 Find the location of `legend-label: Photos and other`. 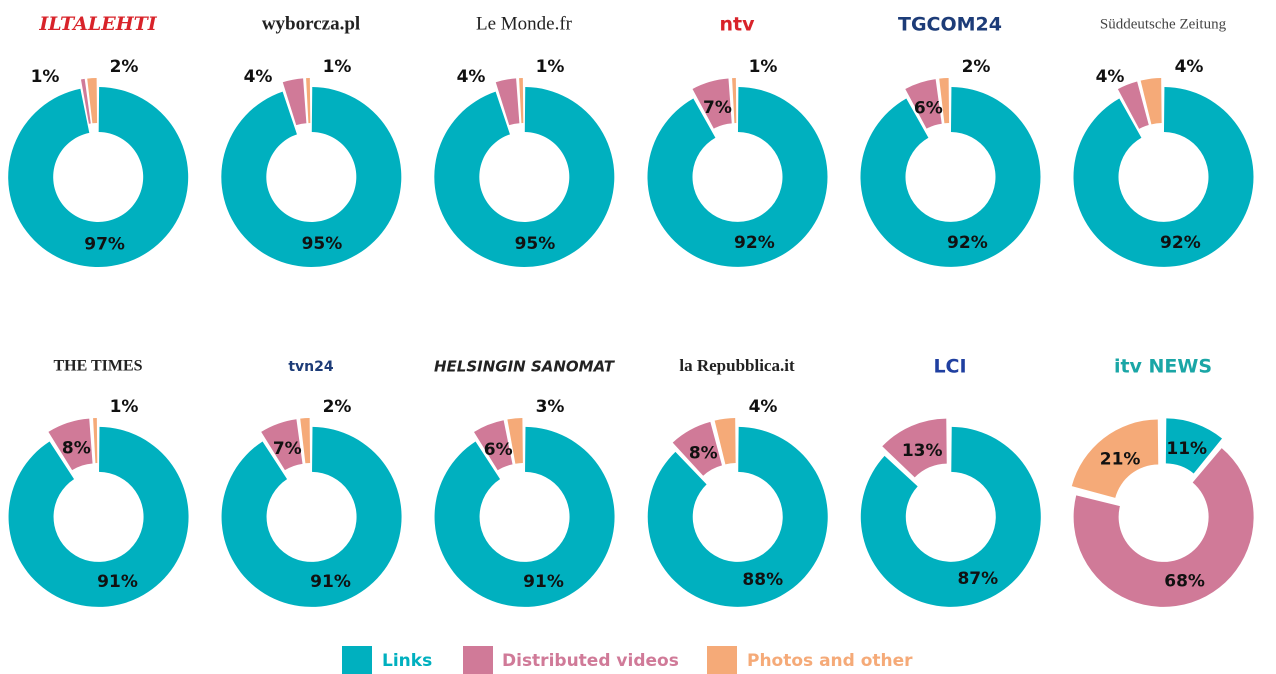

legend-label: Photos and other is located at coordinates (830, 661).